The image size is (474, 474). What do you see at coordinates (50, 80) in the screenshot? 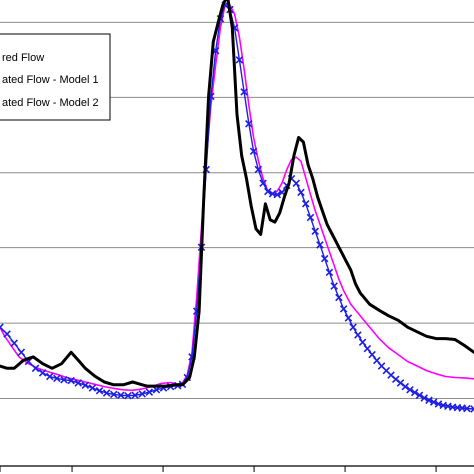
I see `legend-entry-label: ated Flow - Model 1` at bounding box center [50, 80].